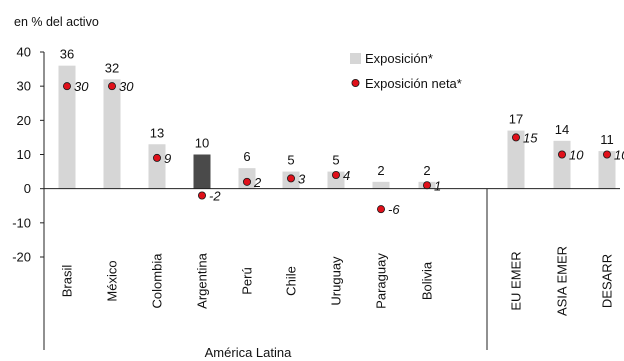  What do you see at coordinates (202, 280) in the screenshot?
I see `x-category-label: Argentina` at bounding box center [202, 280].